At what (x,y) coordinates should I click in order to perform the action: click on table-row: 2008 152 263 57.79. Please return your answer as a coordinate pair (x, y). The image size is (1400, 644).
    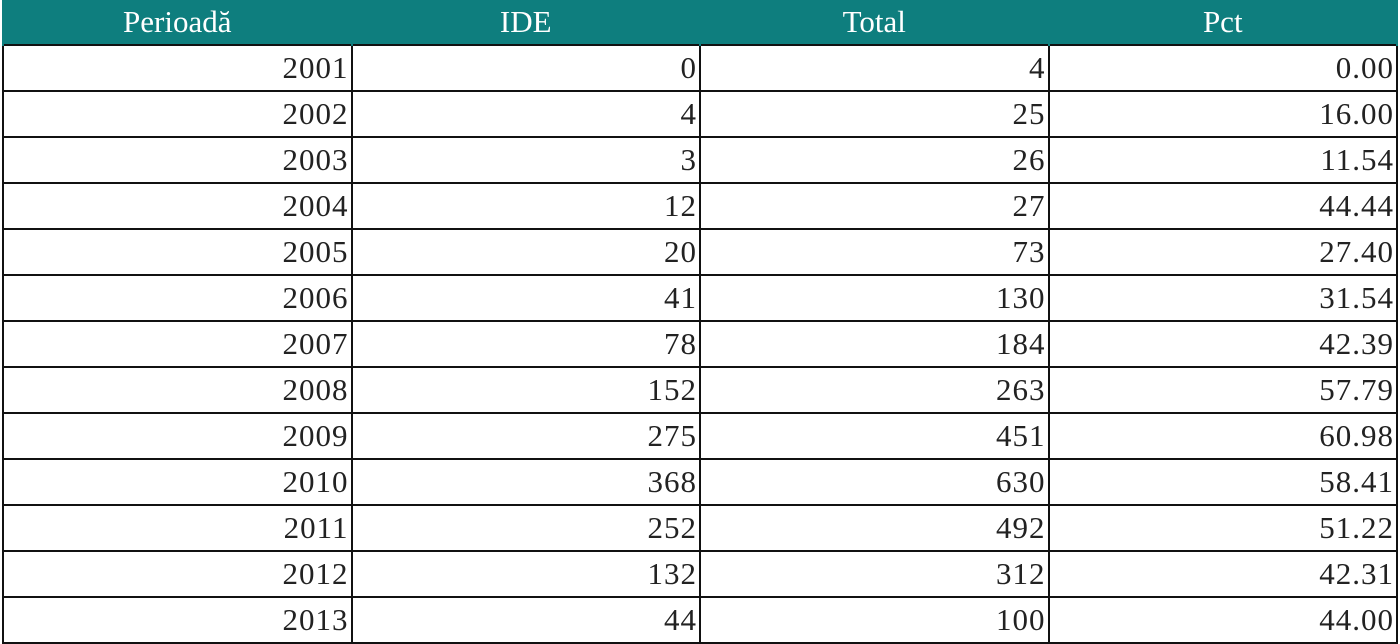
    Looking at the image, I should click on (700, 390).